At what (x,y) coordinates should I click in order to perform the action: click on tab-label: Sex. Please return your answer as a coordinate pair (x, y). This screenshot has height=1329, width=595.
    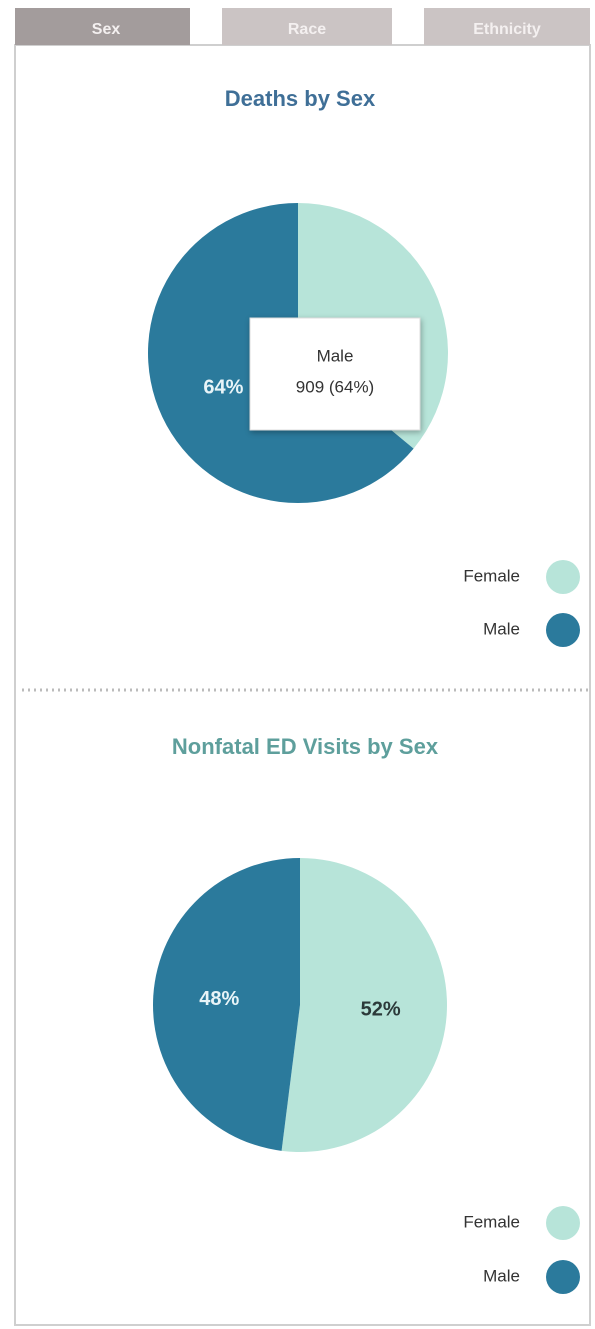
    Looking at the image, I should click on (106, 29).